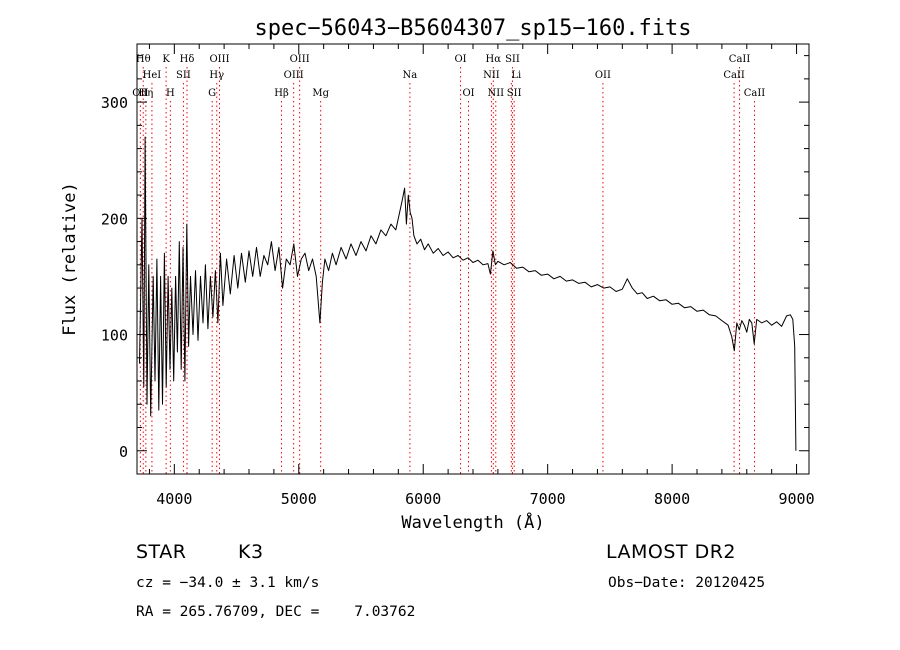 The image size is (900, 650). I want to click on redshift-velocity: cz = −34.0 ± 3.1 km/s, so click(228, 583).